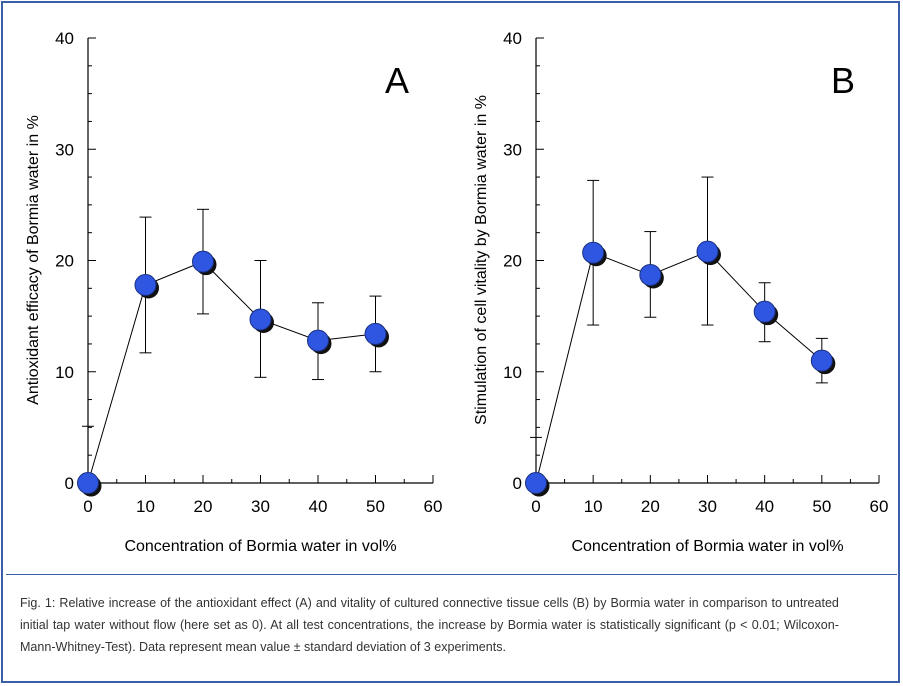 Image resolution: width=903 pixels, height=686 pixels. What do you see at coordinates (397, 80) in the screenshot?
I see `panel-letter: A` at bounding box center [397, 80].